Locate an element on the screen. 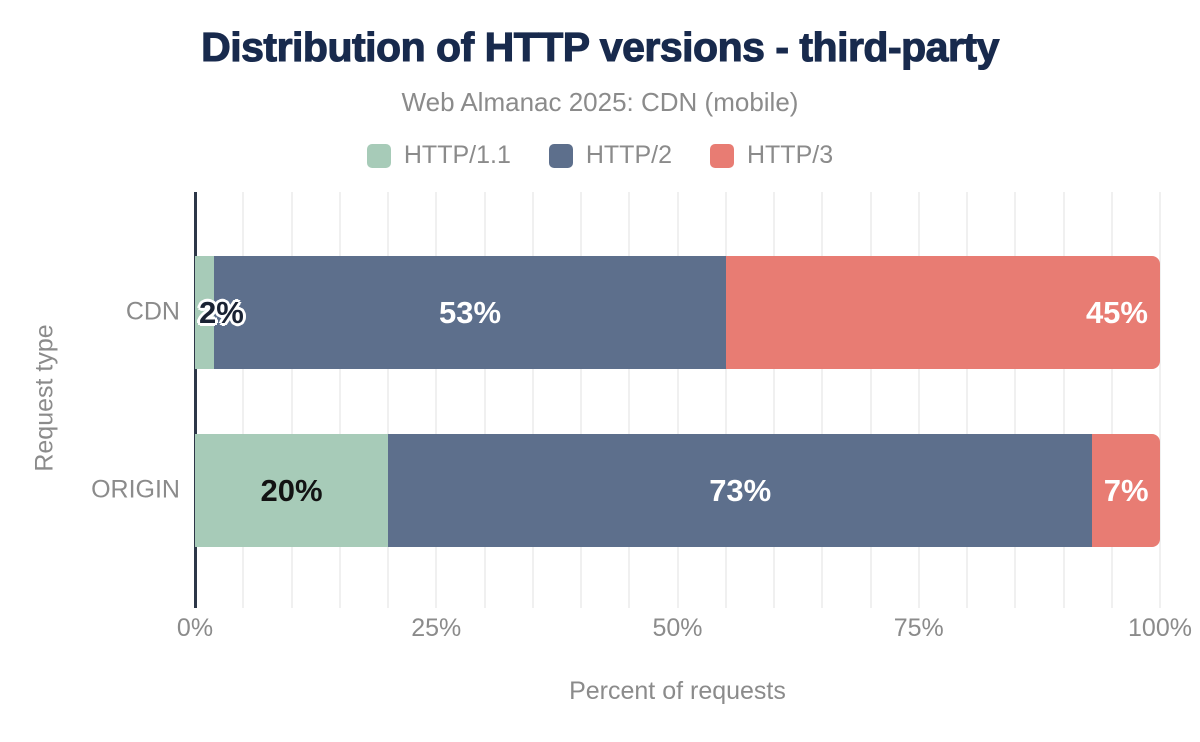 The image size is (1200, 742). bar-segment-cdn-http-1-1: 2% is located at coordinates (219, 312).